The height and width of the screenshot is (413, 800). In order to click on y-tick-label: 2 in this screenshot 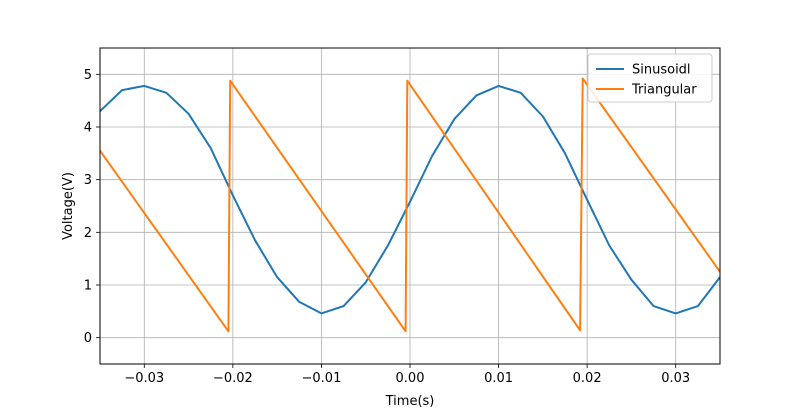, I will do `click(88, 233)`.